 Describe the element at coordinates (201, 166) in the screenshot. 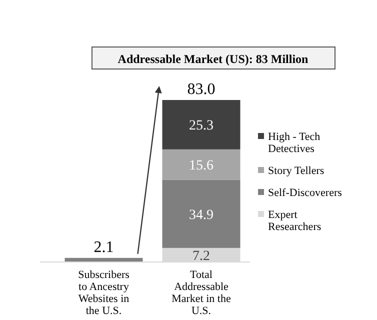

I see `data-label: 15.6` at that location.